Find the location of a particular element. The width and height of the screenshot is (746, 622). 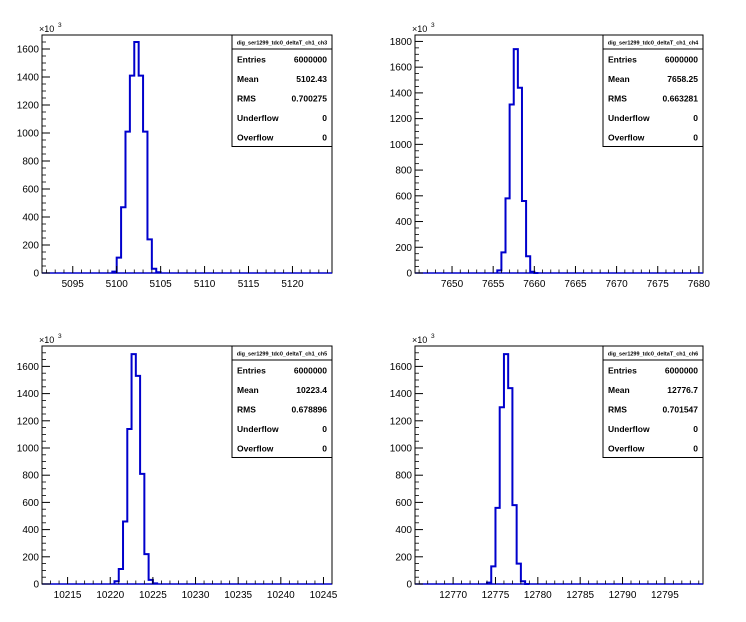

stats-title: dig_ser1299_tdc0_deltaT_ch1_ch3 is located at coordinates (282, 44).